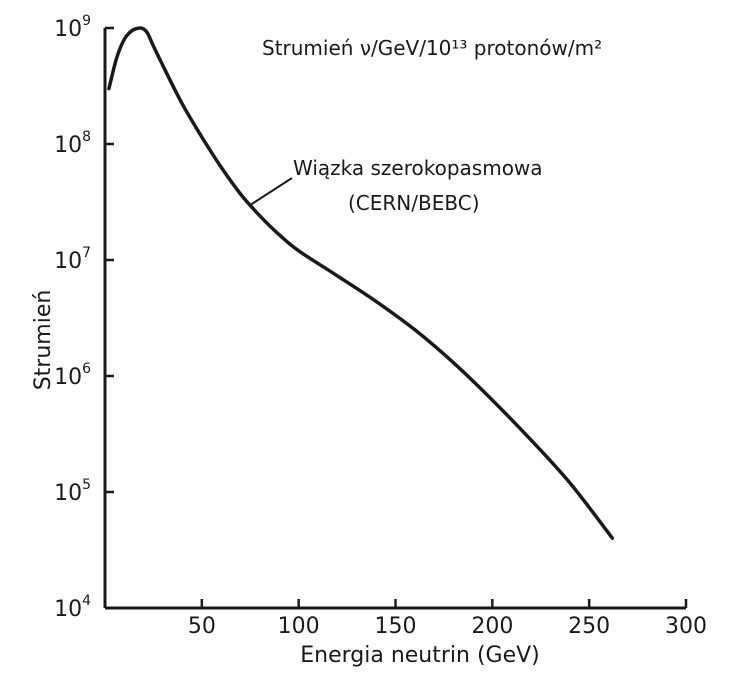 This screenshot has height=673, width=734. Describe the element at coordinates (686, 626) in the screenshot. I see `x-tick-label: 300` at that location.